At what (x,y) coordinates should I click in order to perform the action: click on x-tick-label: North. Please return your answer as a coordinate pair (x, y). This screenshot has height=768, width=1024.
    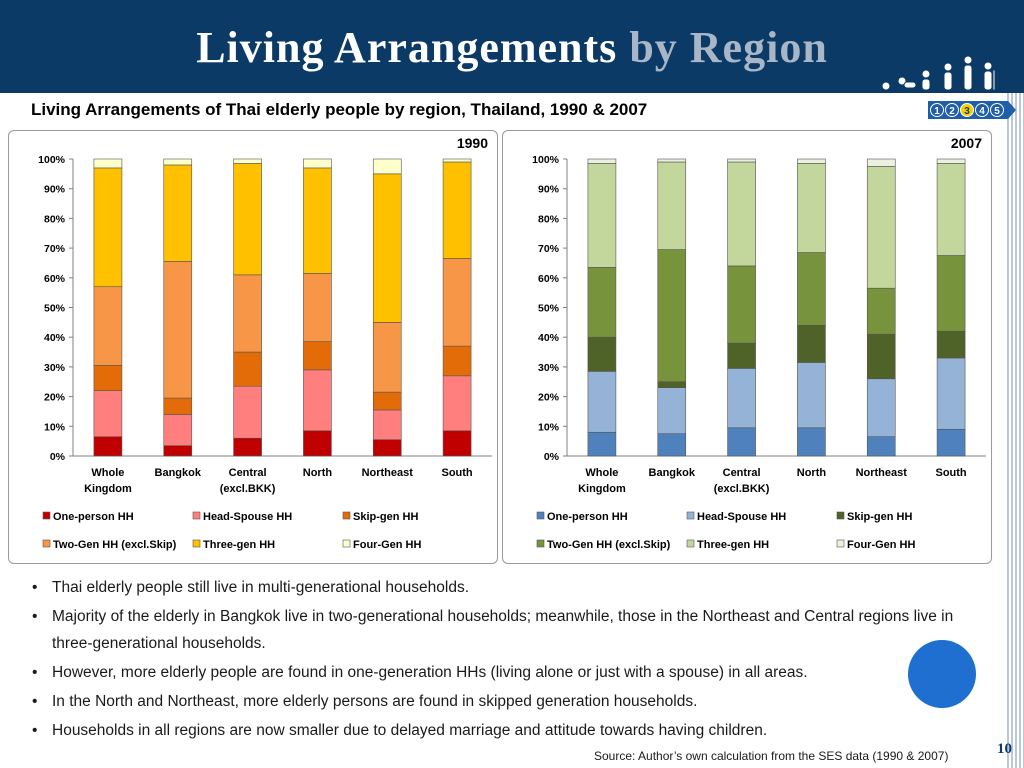
    Looking at the image, I should click on (812, 473).